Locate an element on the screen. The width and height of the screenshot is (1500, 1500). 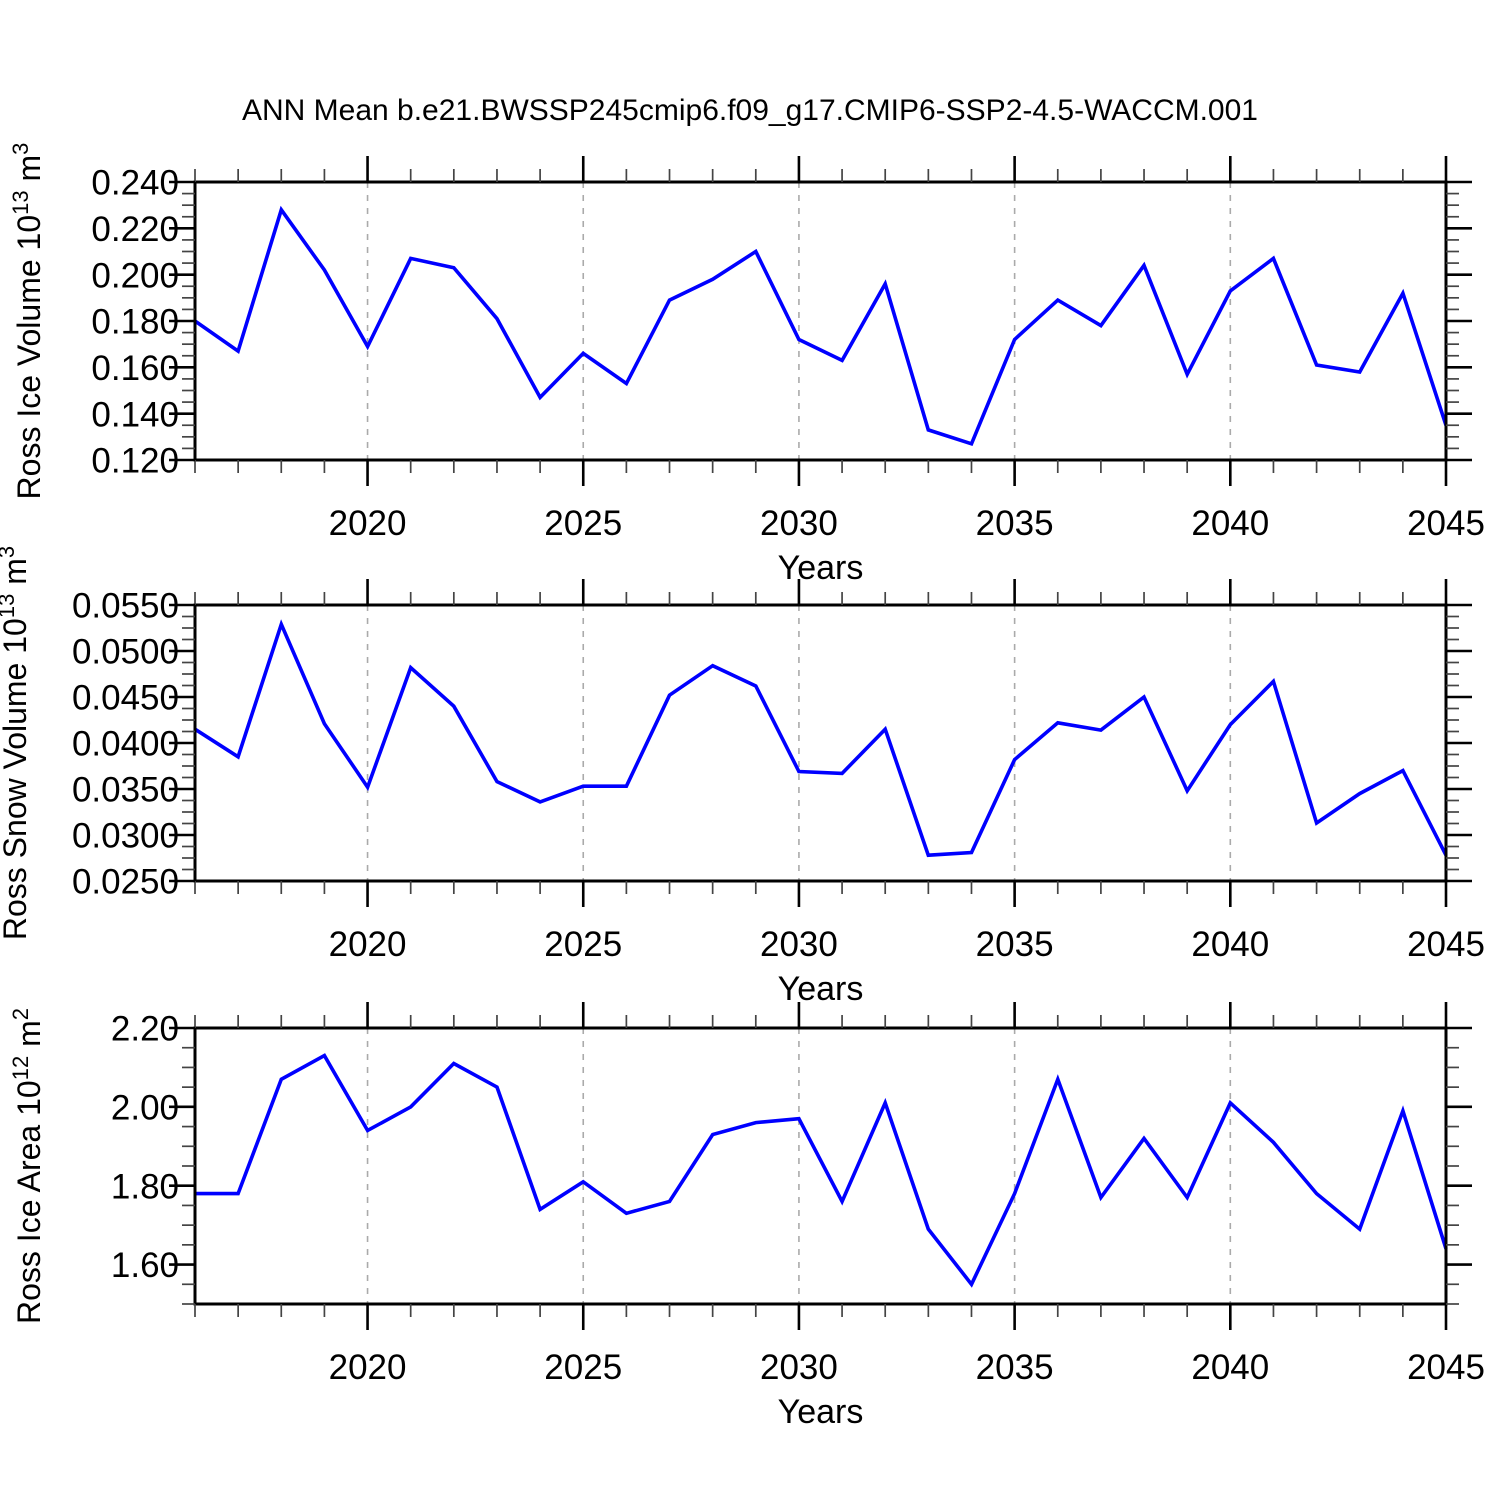
y-tick-label: 0.160 is located at coordinates (135, 368).